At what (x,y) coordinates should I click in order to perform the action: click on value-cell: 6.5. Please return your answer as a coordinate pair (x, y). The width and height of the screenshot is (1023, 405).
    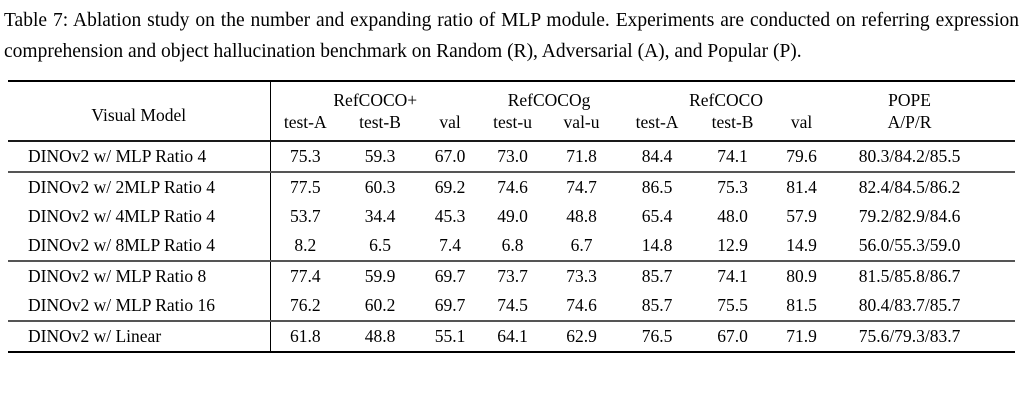
    Looking at the image, I should click on (380, 245).